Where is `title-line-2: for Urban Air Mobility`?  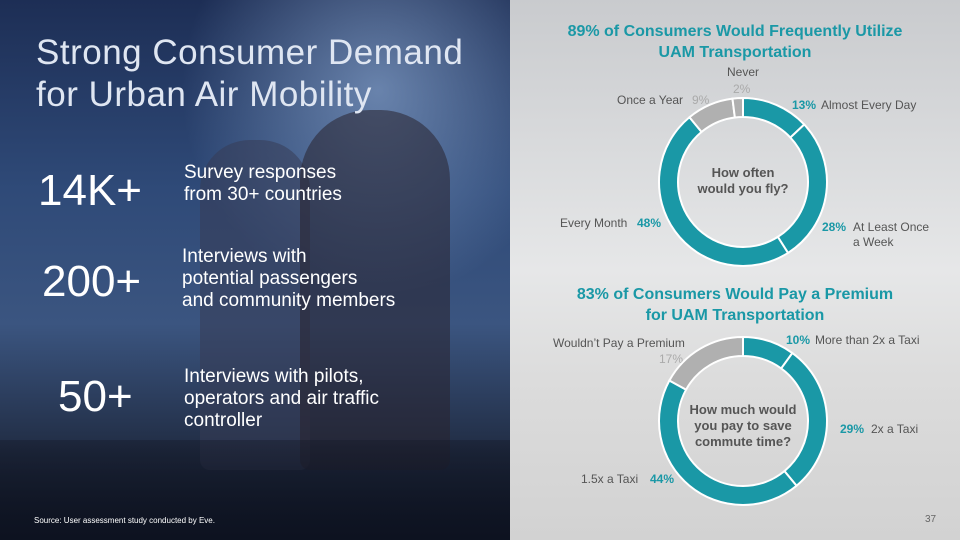 title-line-2: for Urban Air Mobility is located at coordinates (204, 94).